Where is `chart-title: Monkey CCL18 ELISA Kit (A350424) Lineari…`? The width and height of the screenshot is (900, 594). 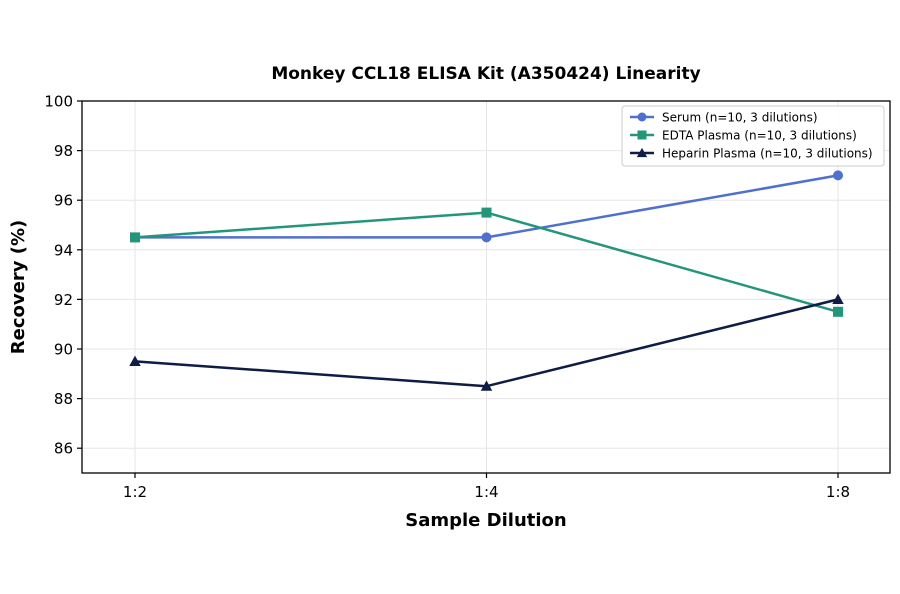 chart-title: Monkey CCL18 ELISA Kit (A350424) Lineari… is located at coordinates (485, 74).